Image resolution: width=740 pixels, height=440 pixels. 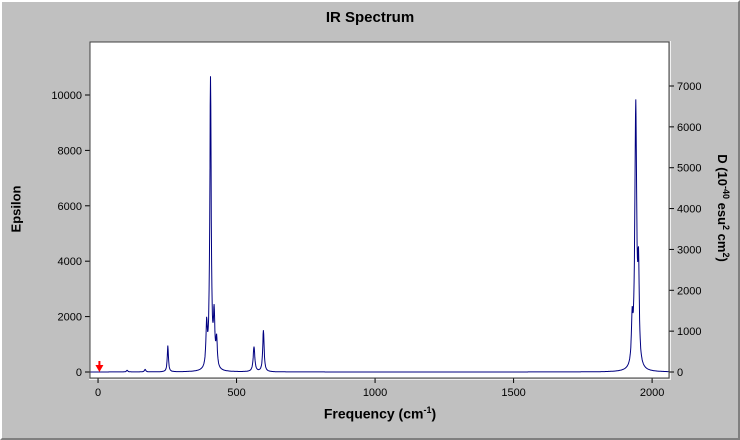 I want to click on y-right-tick-label: 3000, so click(x=689, y=250).